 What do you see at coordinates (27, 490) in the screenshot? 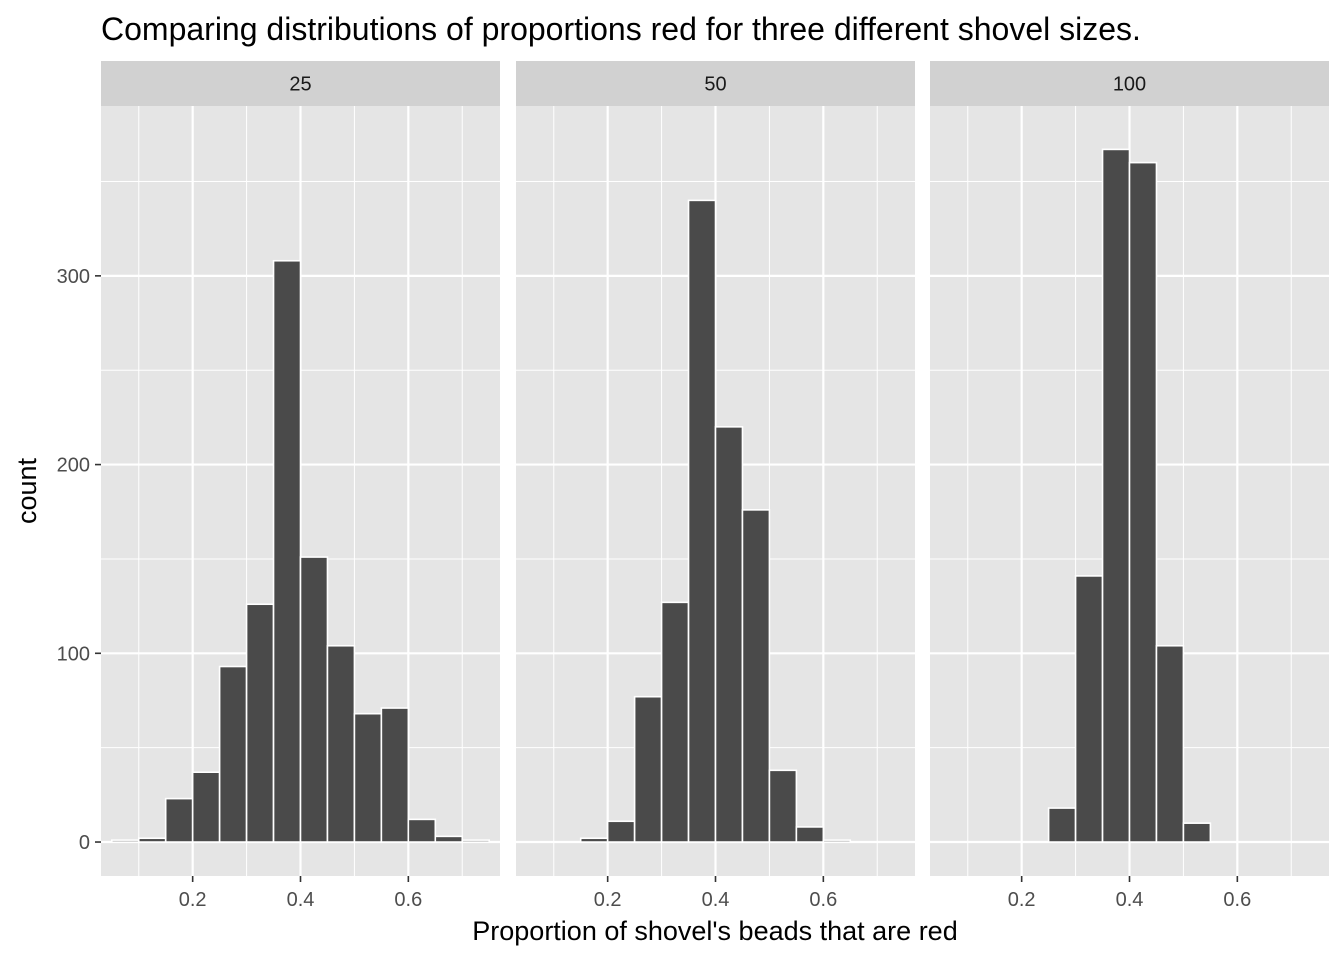
I see `y-axis-title: count` at bounding box center [27, 490].